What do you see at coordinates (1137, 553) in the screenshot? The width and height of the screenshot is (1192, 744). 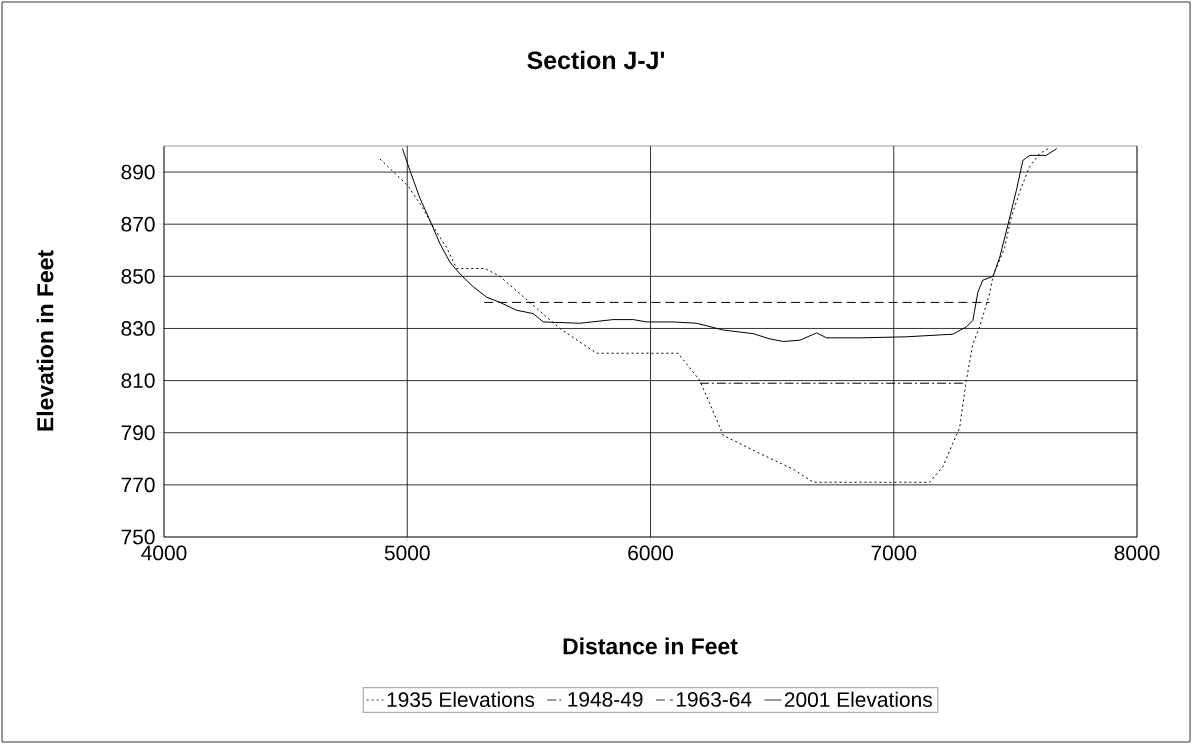 I see `x-tick-label: 8000` at bounding box center [1137, 553].